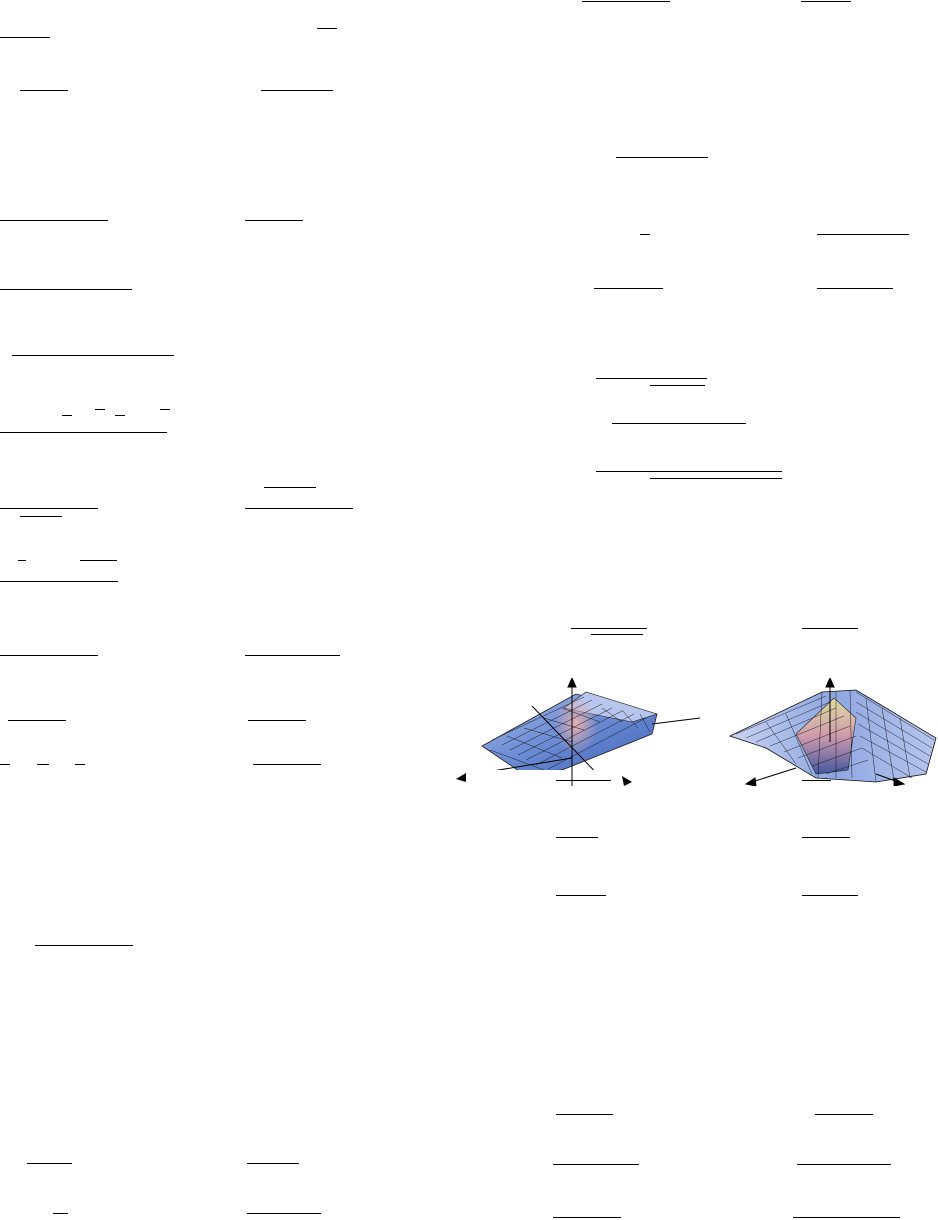 This screenshot has height=1220, width=938. I want to click on saddle-axes-lower-svg, so click(572, 773).